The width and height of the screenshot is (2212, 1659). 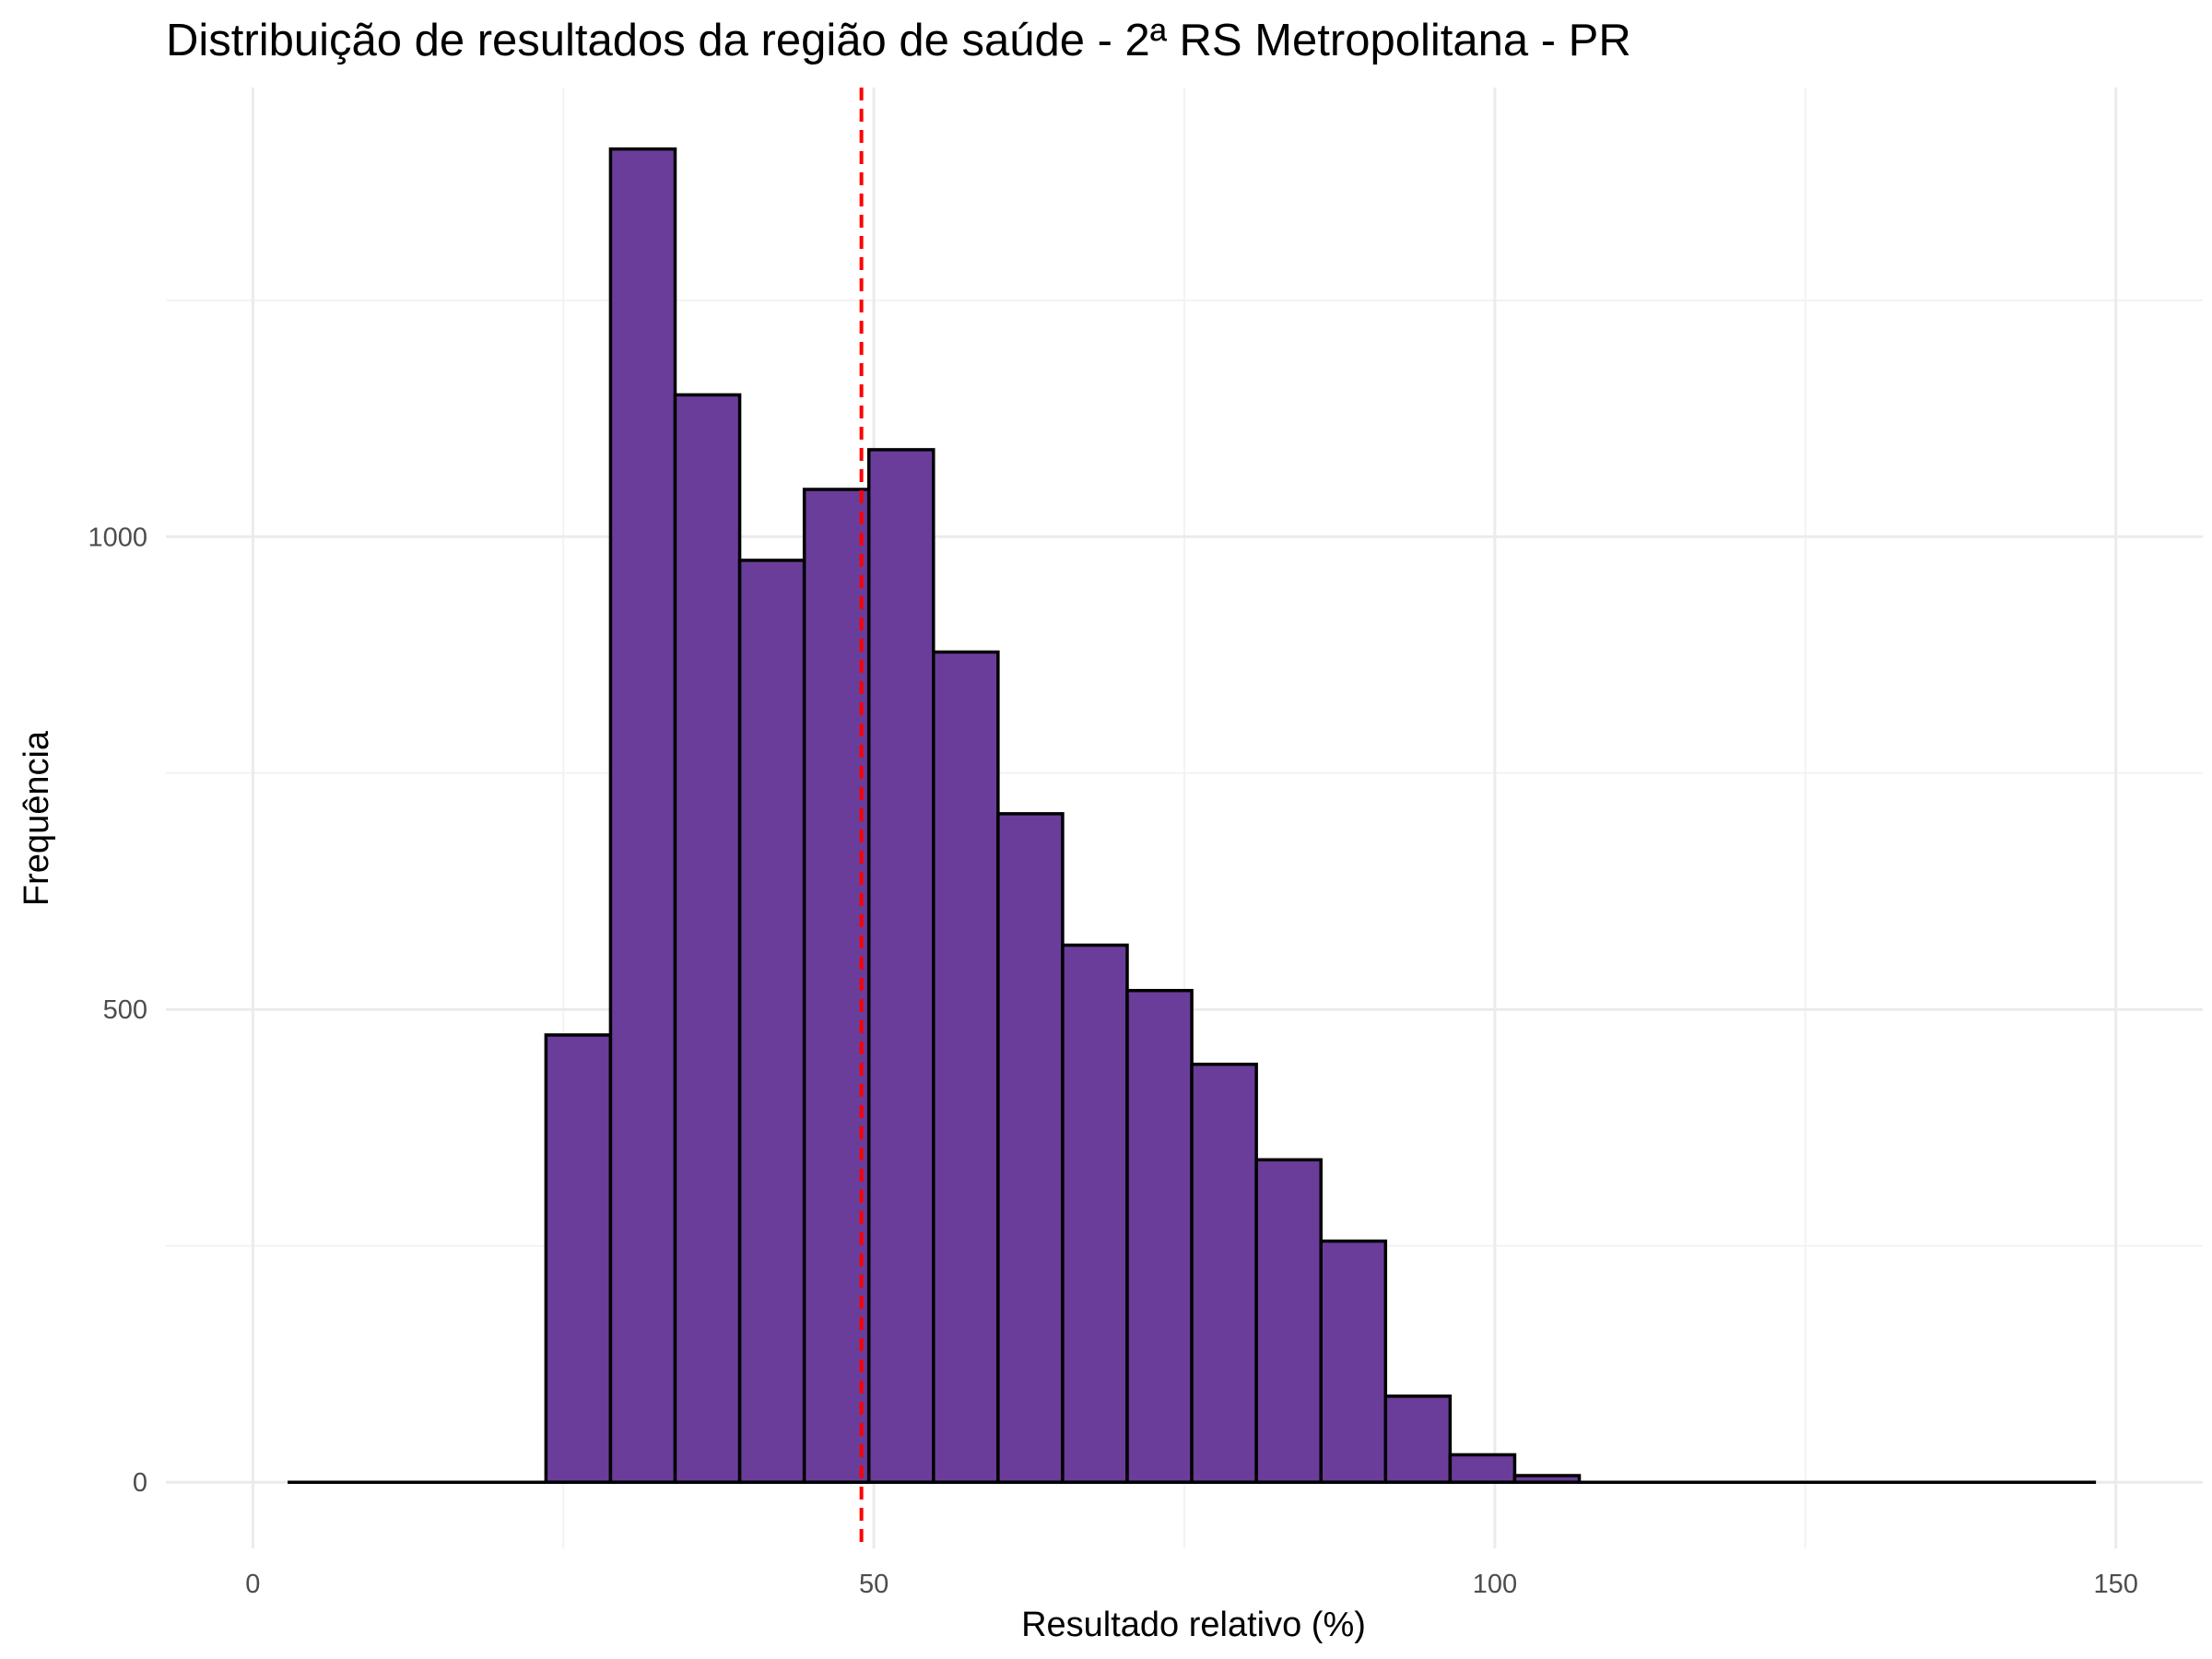 I want to click on x-tick-label: 150, so click(x=2115, y=1584).